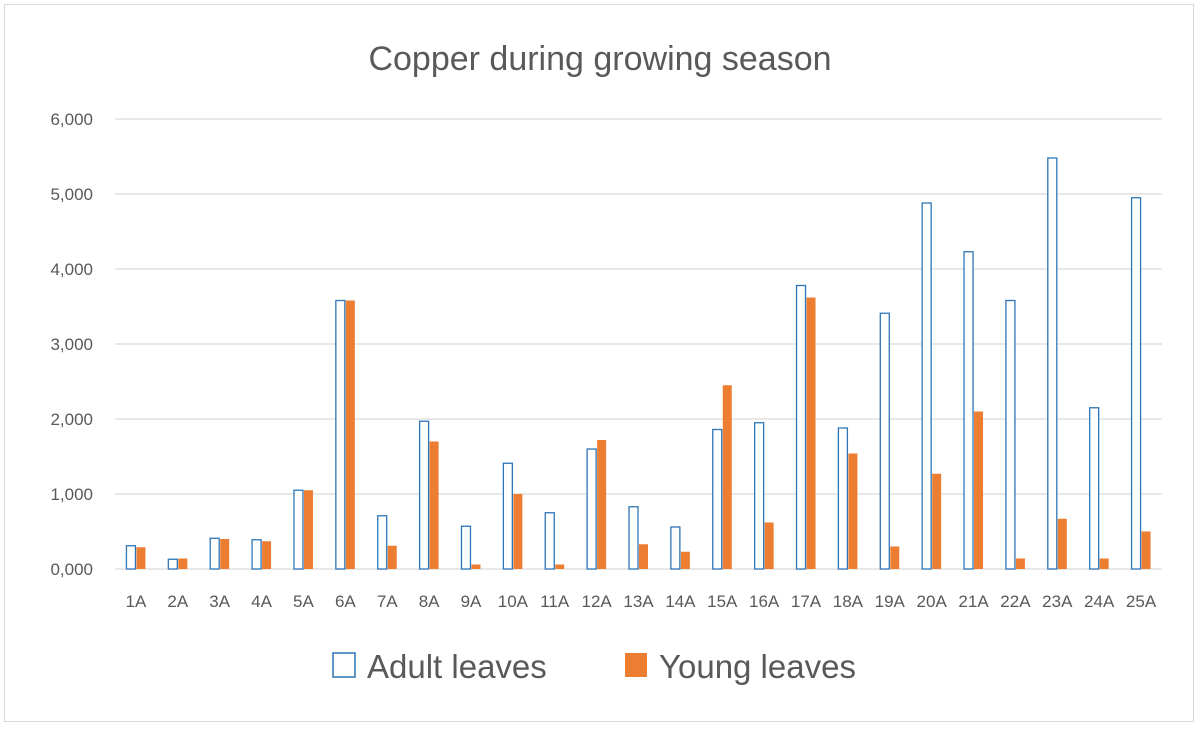 The image size is (1200, 729). What do you see at coordinates (1099, 601) in the screenshot?
I see `x-tick-label: 24A` at bounding box center [1099, 601].